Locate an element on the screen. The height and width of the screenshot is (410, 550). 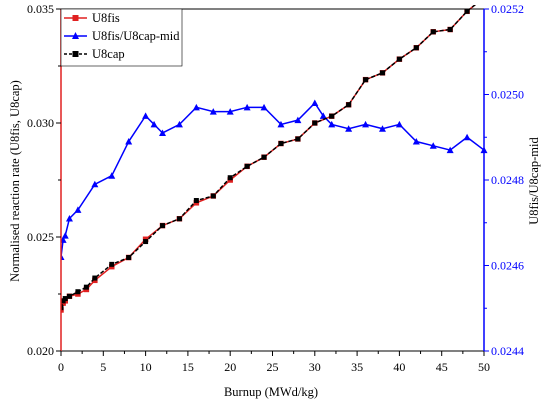
x-axis-title: Burnup (MWd/kg) is located at coordinates (271, 392).